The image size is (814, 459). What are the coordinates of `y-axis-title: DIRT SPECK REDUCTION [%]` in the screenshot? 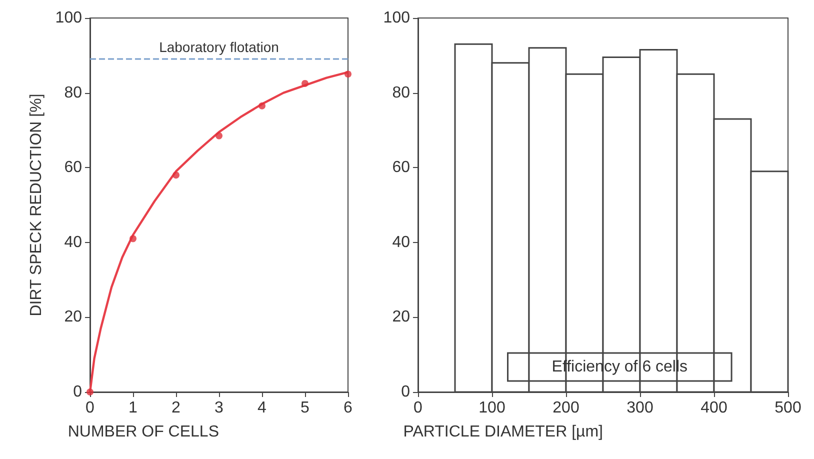 It's located at (36, 205).